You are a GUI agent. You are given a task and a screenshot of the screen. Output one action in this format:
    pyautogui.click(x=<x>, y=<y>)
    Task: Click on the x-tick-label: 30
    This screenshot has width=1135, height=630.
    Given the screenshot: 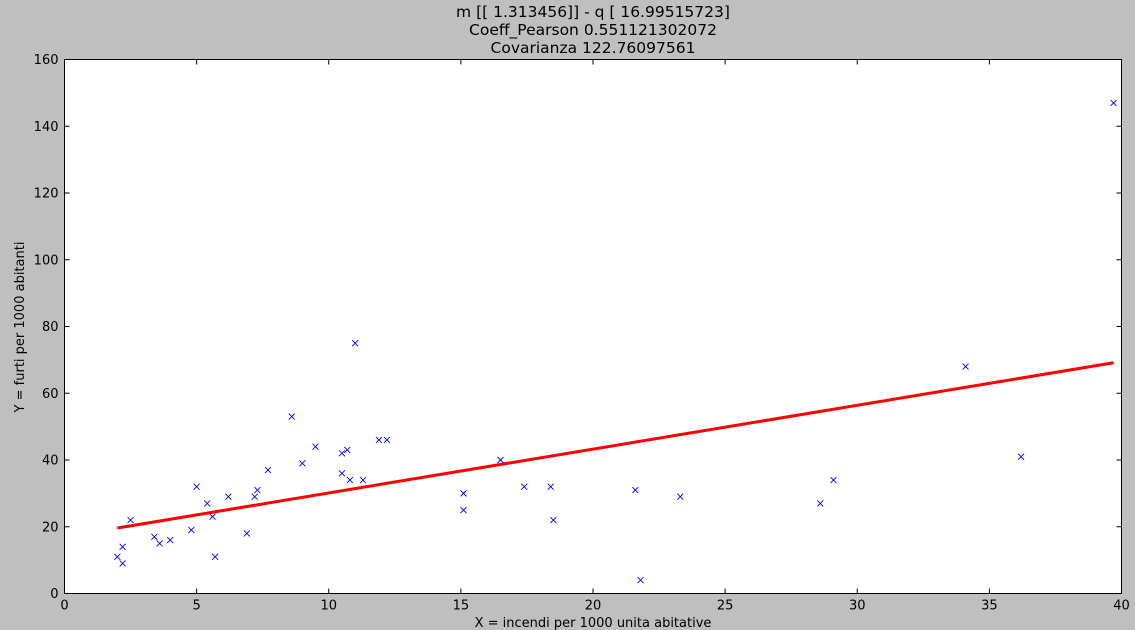 What is the action you would take?
    pyautogui.click(x=857, y=606)
    